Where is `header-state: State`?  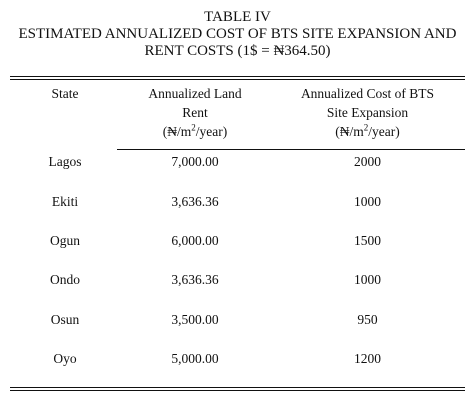
header-state: State is located at coordinates (65, 93).